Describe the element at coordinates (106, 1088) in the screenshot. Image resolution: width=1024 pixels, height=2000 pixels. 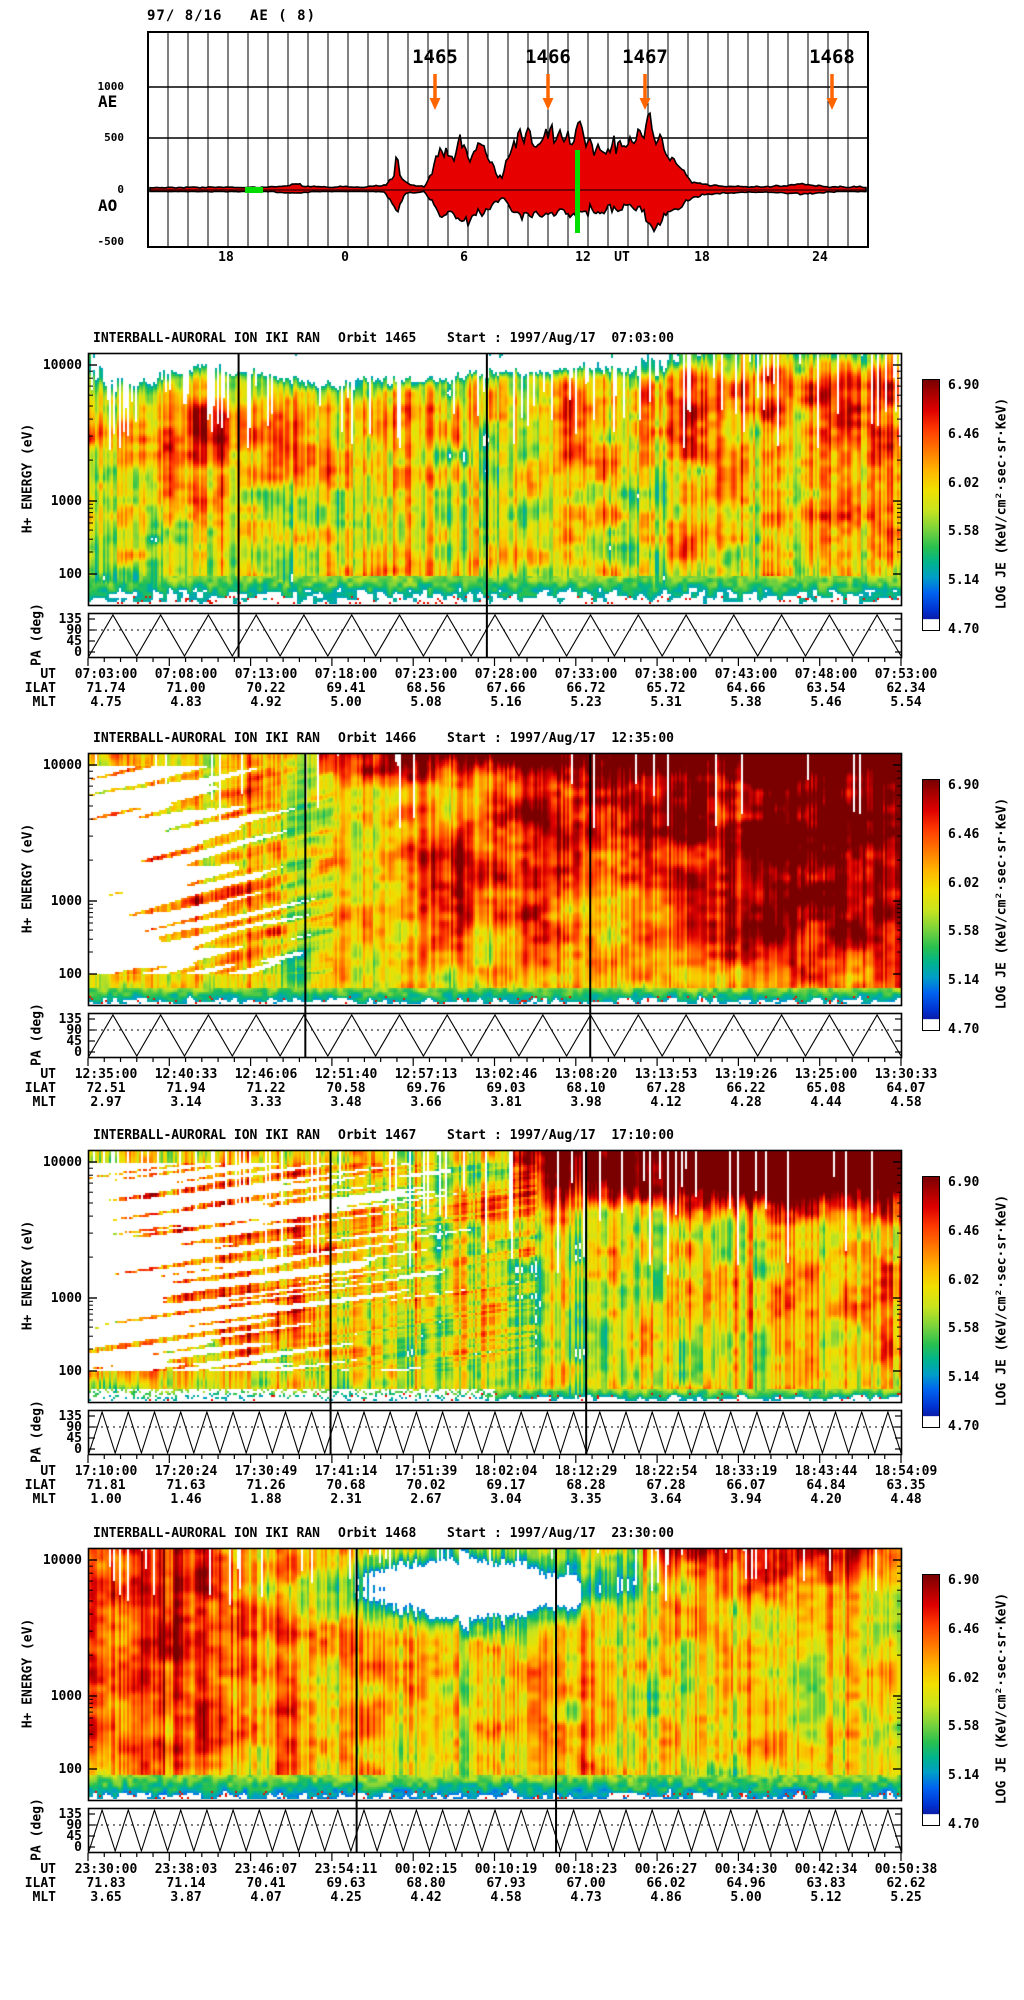
I see `tick-value-ilat: 72.51` at that location.